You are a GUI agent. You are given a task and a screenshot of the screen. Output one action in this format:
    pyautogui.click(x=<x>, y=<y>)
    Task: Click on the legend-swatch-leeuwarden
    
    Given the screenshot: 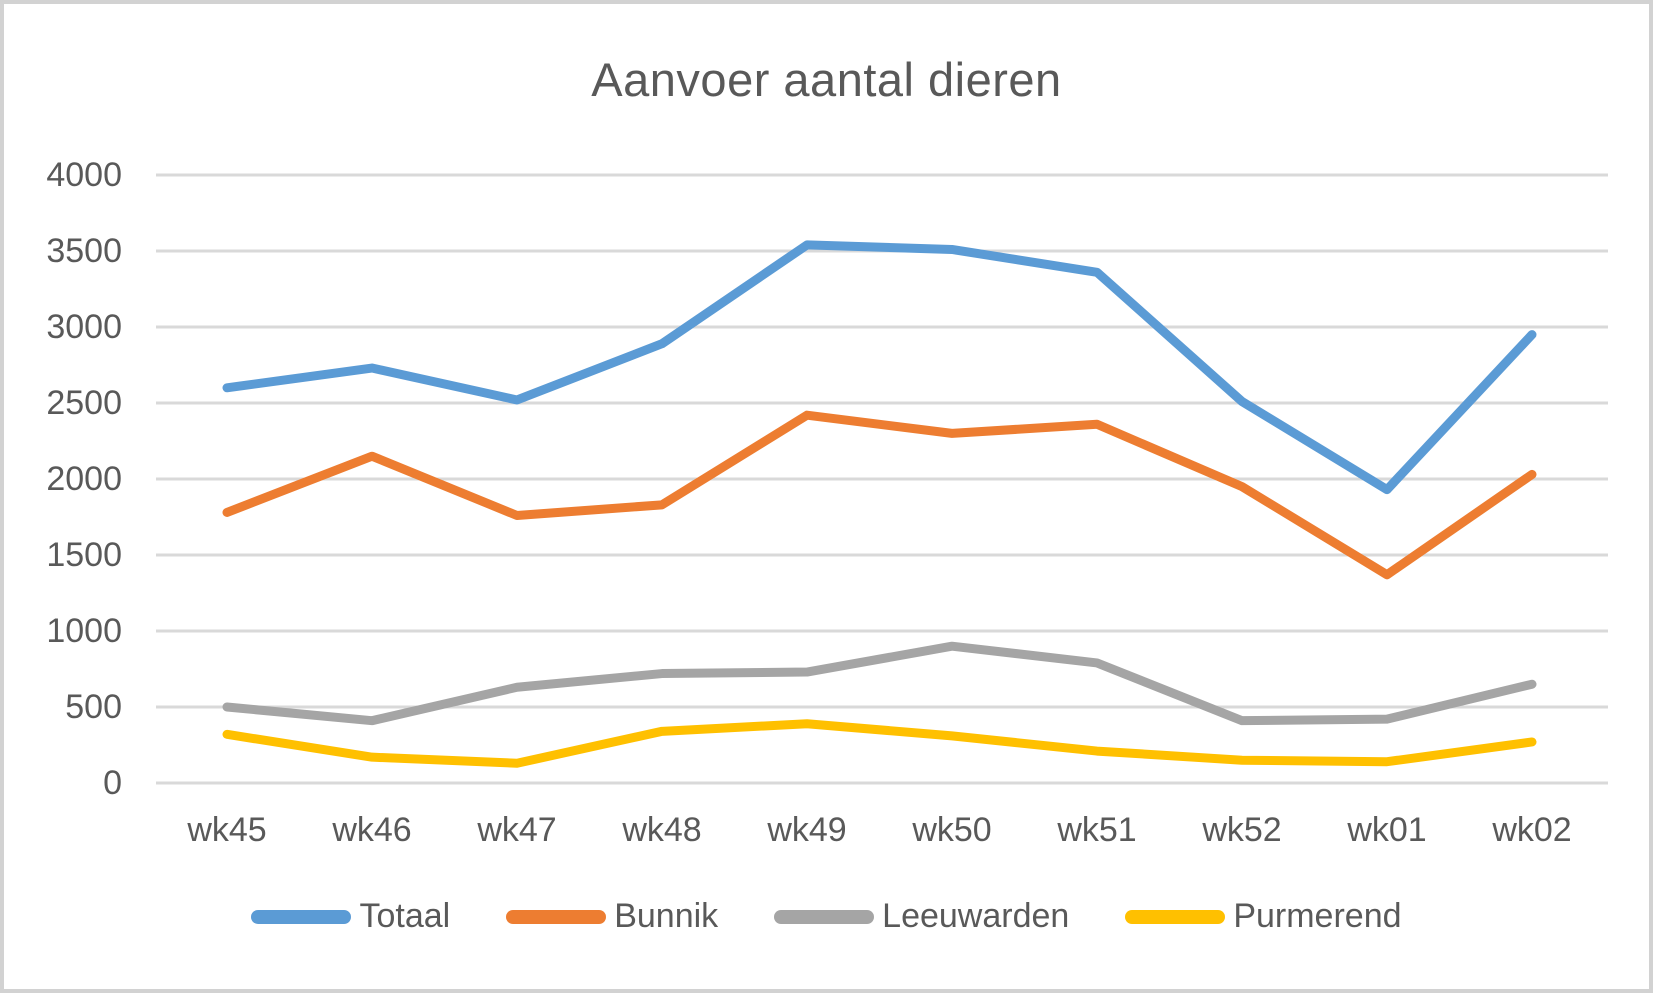 What is the action you would take?
    pyautogui.click(x=824, y=916)
    